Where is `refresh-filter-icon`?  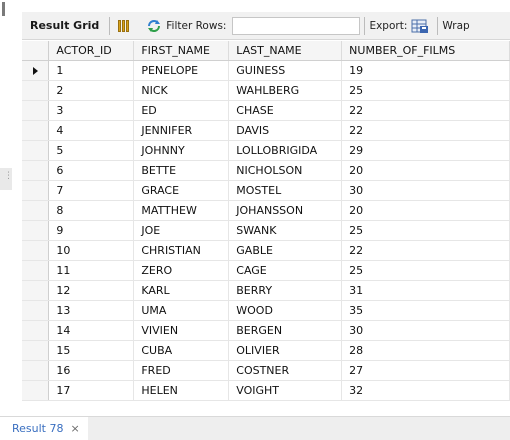
refresh-filter-icon is located at coordinates (154, 26).